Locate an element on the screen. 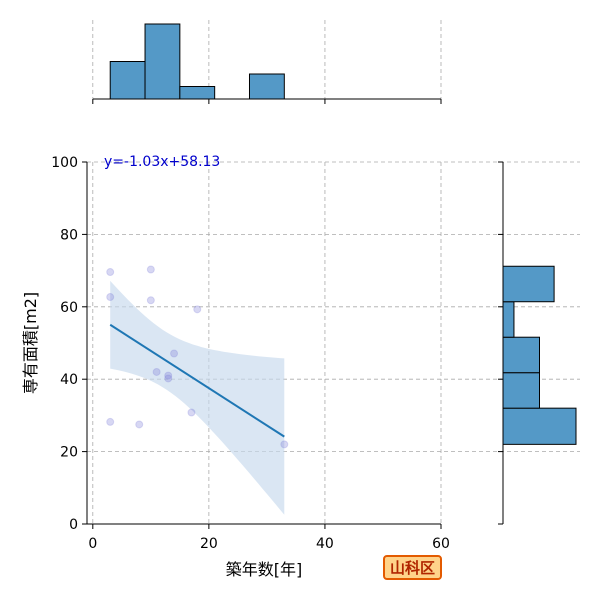 The image size is (600, 600). x-tick-label: 60 is located at coordinates (441, 544).